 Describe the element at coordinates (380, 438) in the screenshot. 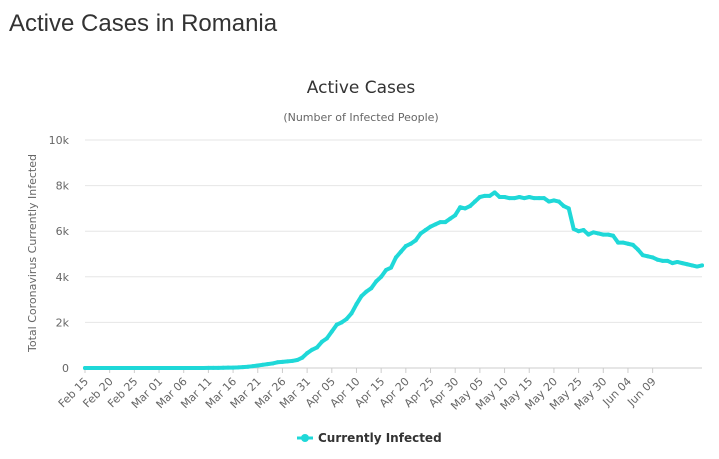

I see `legend-item-currently-infected: Currently Infected` at that location.